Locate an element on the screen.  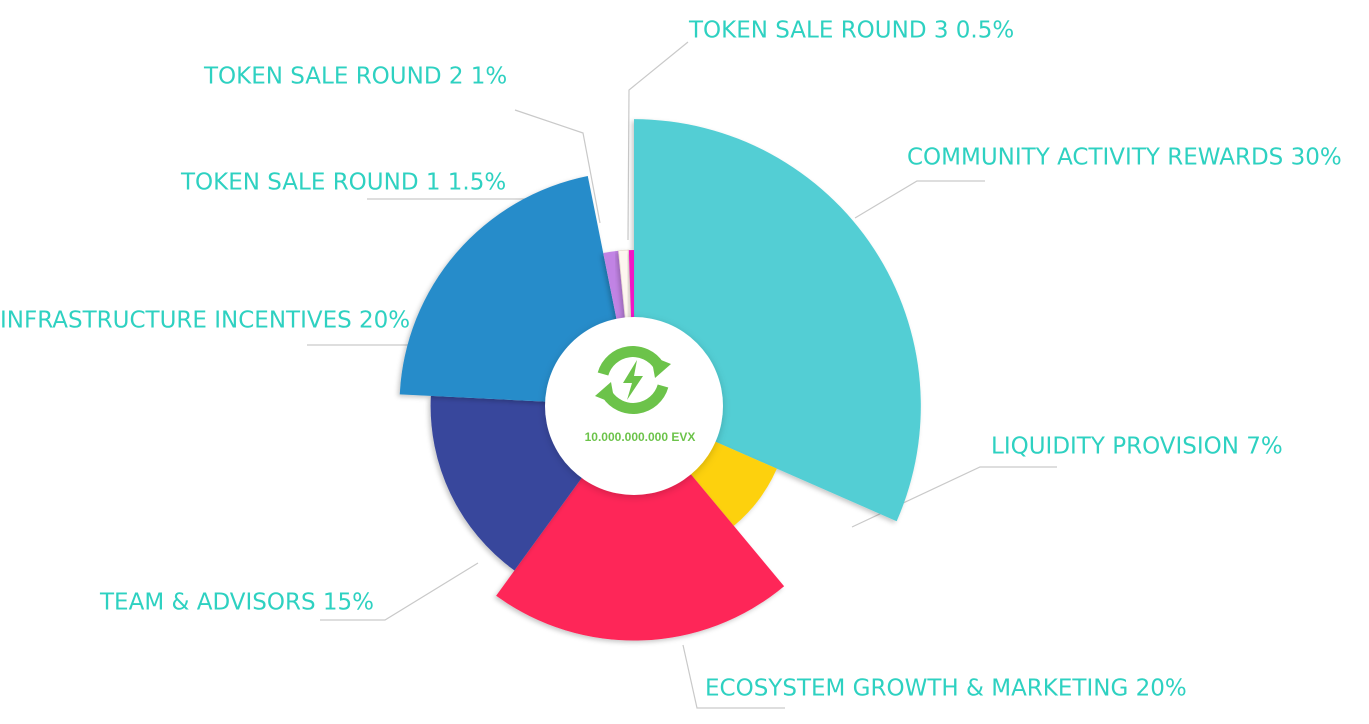
center-badge: 10.000.000.000 EVX is located at coordinates (634, 406).